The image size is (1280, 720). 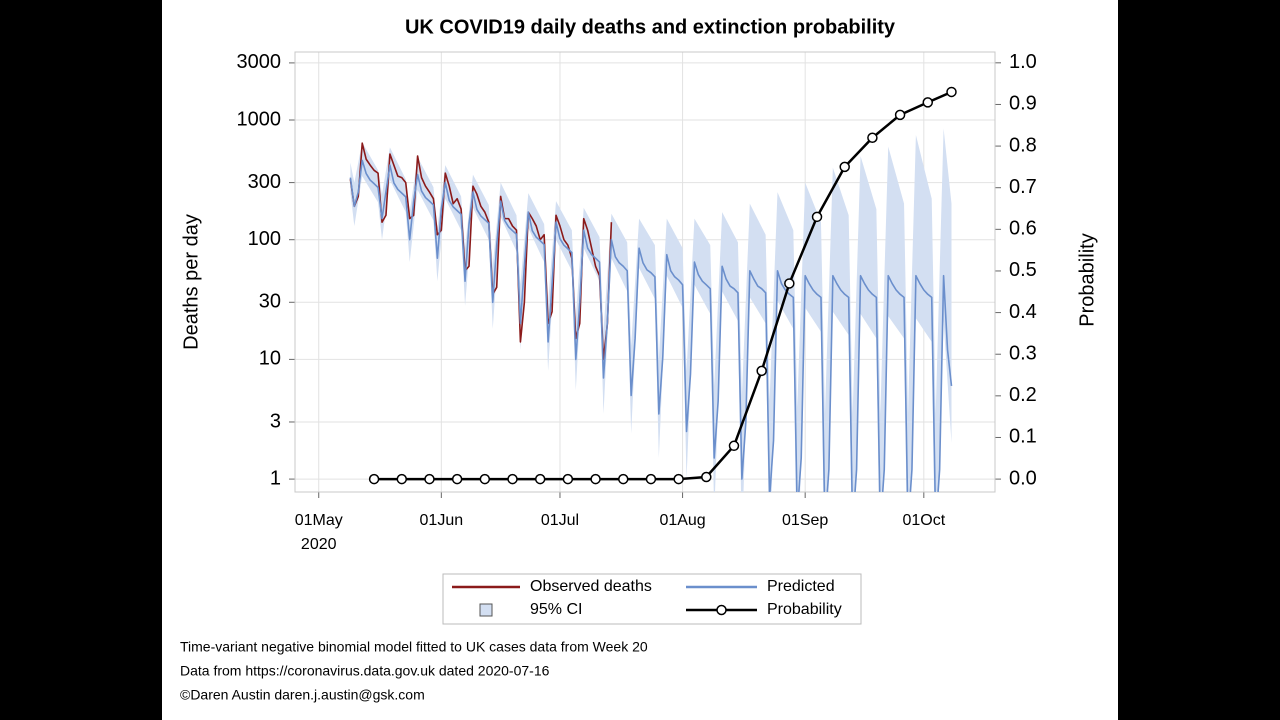 What do you see at coordinates (270, 302) in the screenshot?
I see `y-tick-label: 30` at bounding box center [270, 302].